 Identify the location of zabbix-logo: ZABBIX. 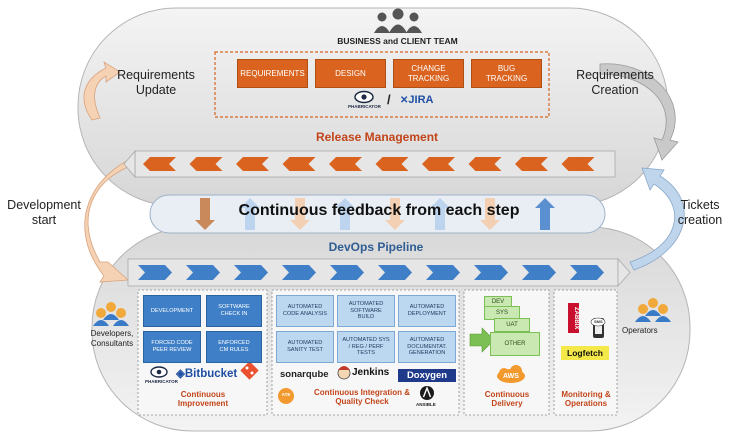
(573, 318).